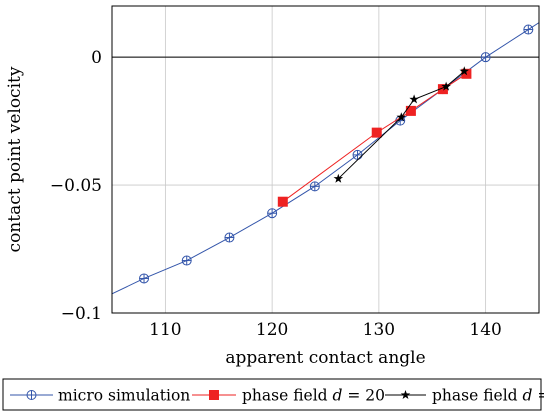  What do you see at coordinates (76, 186) in the screenshot?
I see `y-tick-label: −0.05` at bounding box center [76, 186].